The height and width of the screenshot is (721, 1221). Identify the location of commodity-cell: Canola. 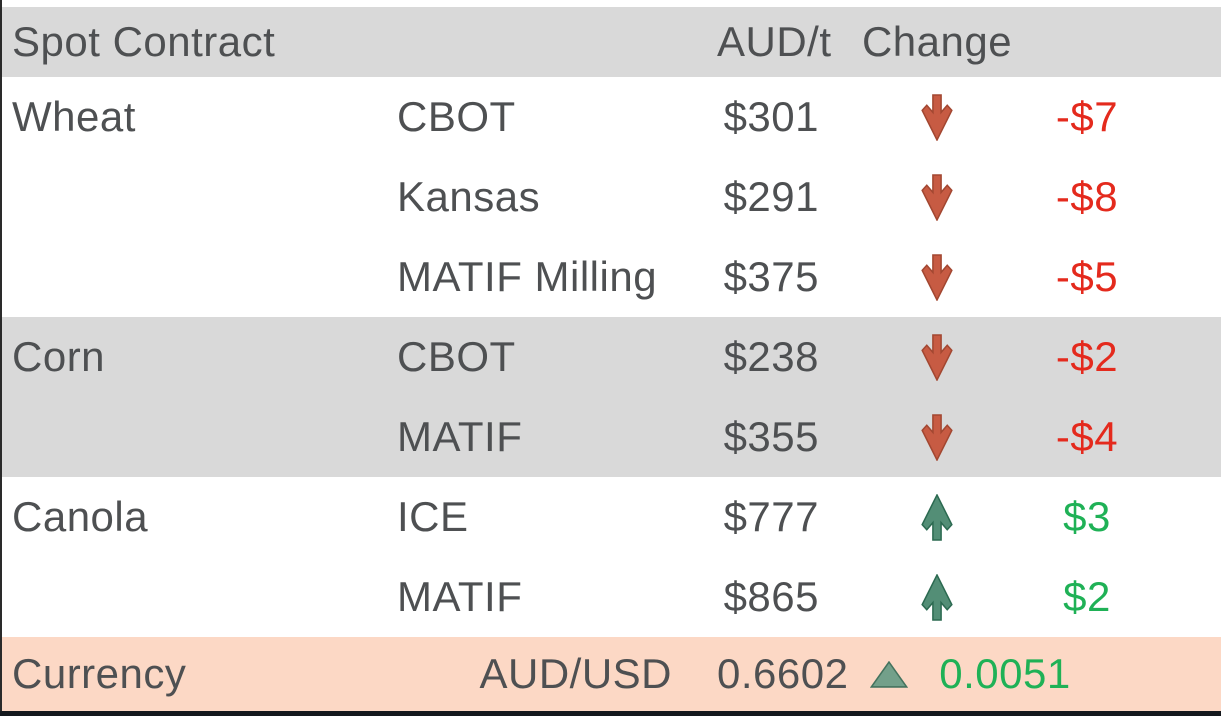
(80, 516).